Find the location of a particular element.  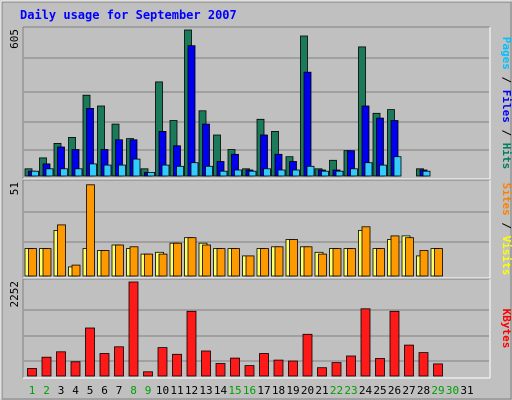

x-tick-label-day-3: 3 is located at coordinates (61, 390).